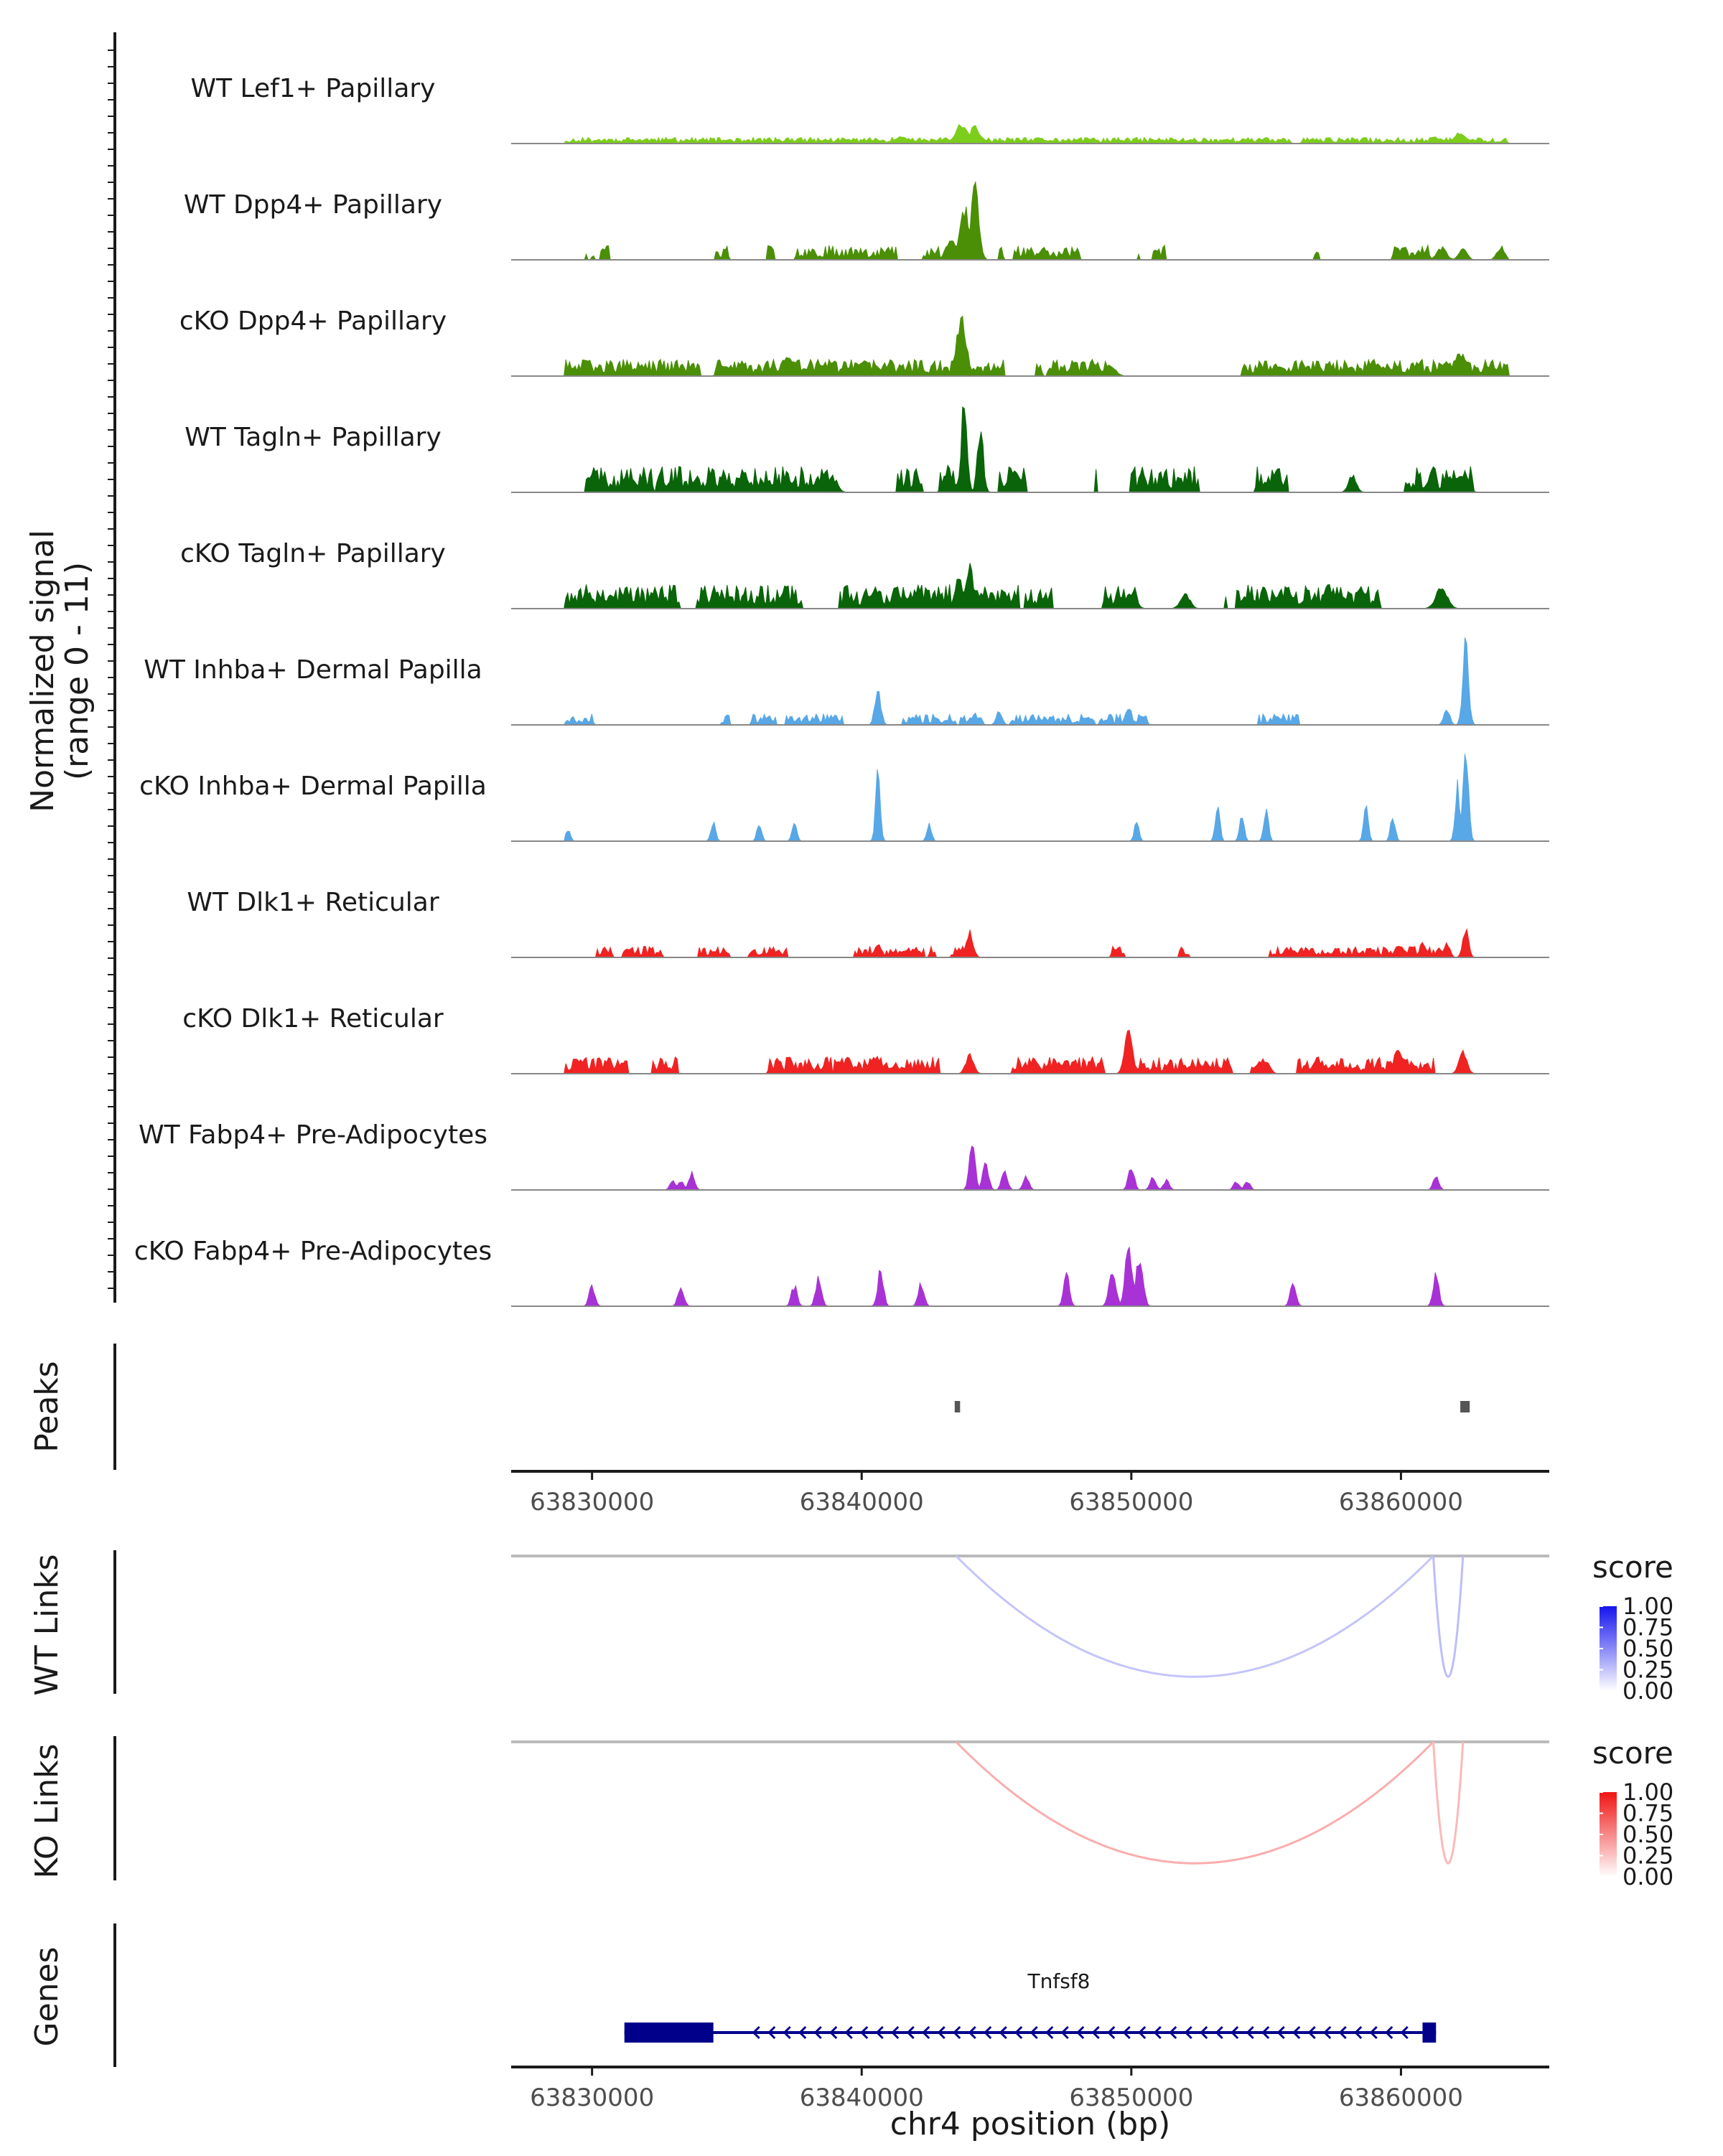 This screenshot has width=1723, height=2156. I want to click on signal-ylabel: Normalized signal, so click(42, 671).